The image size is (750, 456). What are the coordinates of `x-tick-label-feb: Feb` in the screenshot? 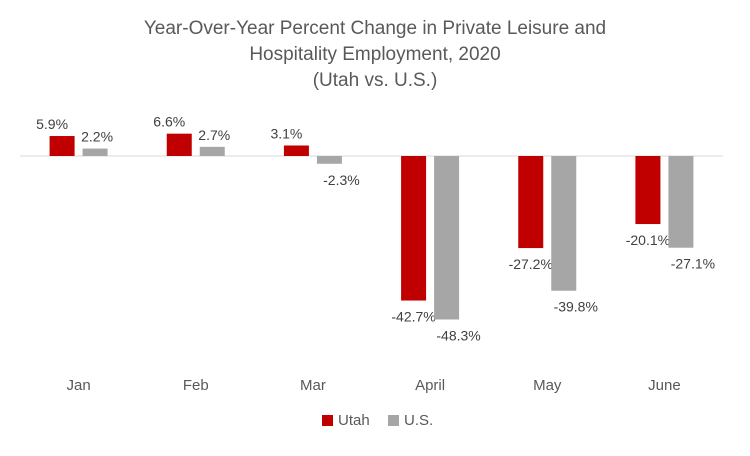 It's located at (196, 385).